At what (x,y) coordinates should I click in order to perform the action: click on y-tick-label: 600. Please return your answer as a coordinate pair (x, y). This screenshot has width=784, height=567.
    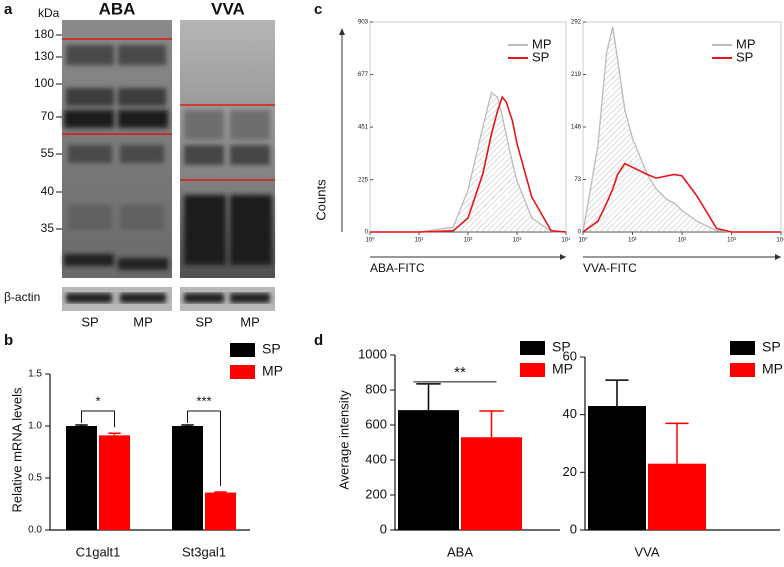
    Looking at the image, I should click on (376, 423).